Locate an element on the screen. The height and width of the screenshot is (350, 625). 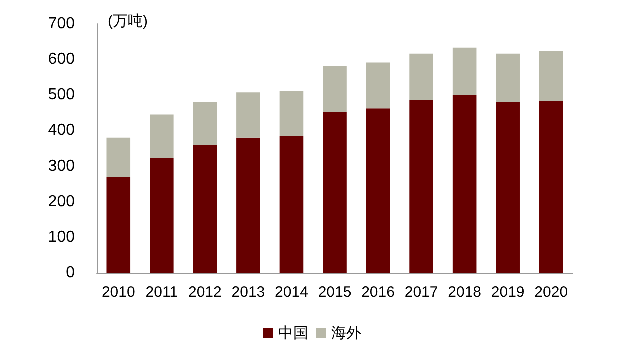
y-tick-label: 300 is located at coordinates (62, 166).